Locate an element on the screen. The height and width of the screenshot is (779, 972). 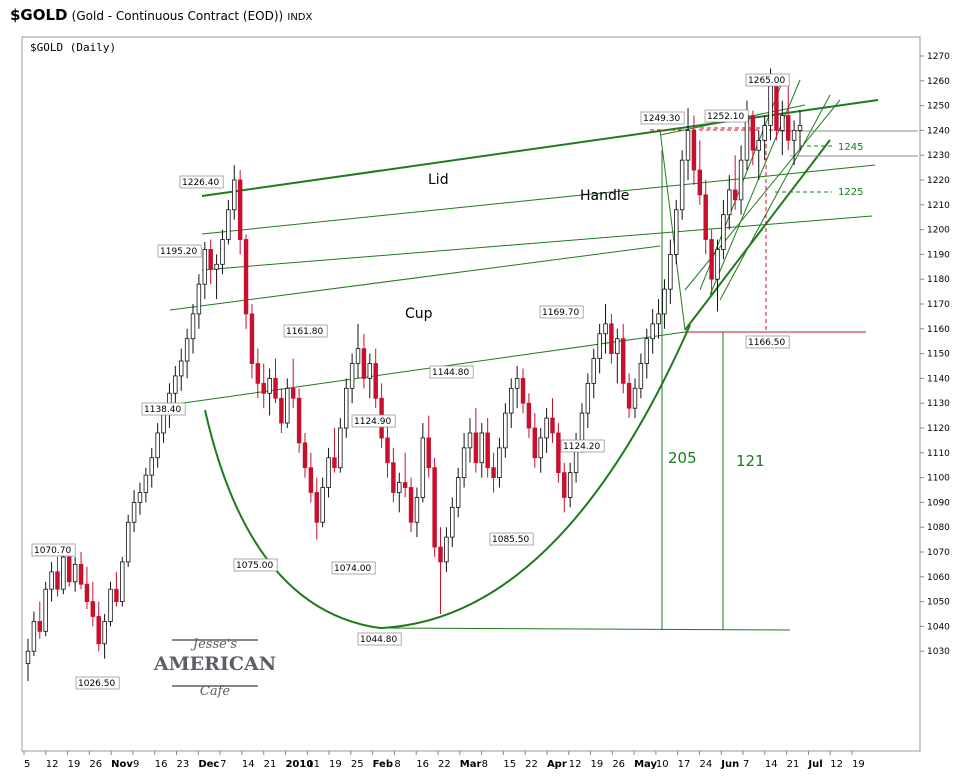
price-label: 1249.30 is located at coordinates (661, 119).